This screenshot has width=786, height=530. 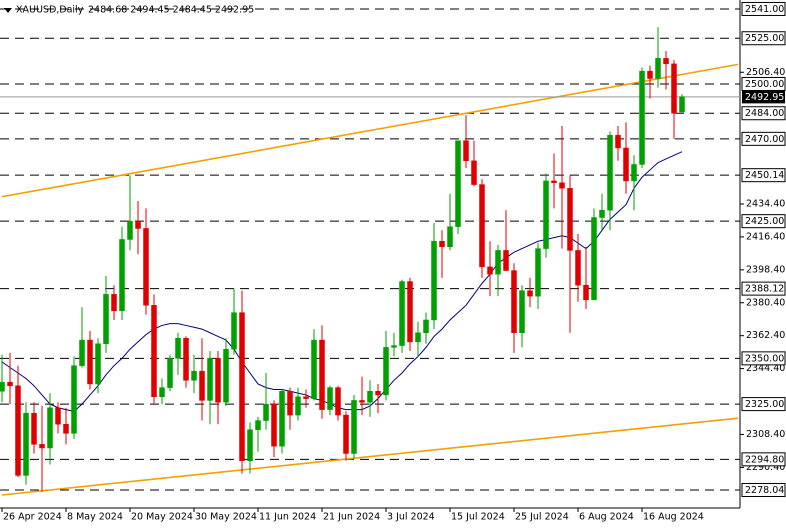 I want to click on level-label: 2294.80, so click(x=764, y=459).